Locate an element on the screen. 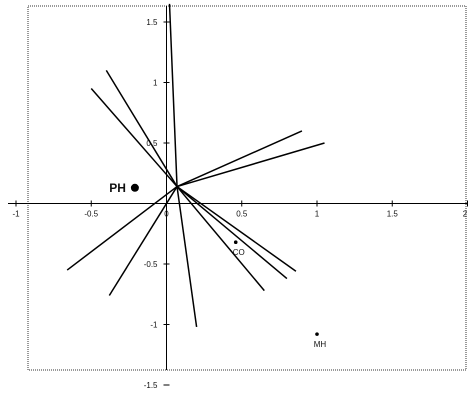  y-tick-label: -0.5 is located at coordinates (151, 264).